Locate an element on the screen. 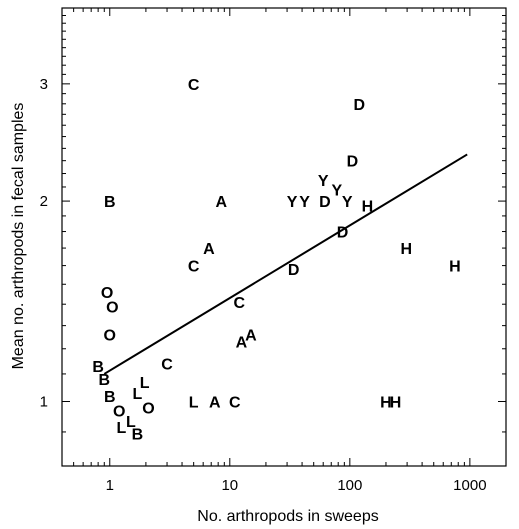 This screenshot has height=529, width=519. y-tick-label: 3 is located at coordinates (44, 84).